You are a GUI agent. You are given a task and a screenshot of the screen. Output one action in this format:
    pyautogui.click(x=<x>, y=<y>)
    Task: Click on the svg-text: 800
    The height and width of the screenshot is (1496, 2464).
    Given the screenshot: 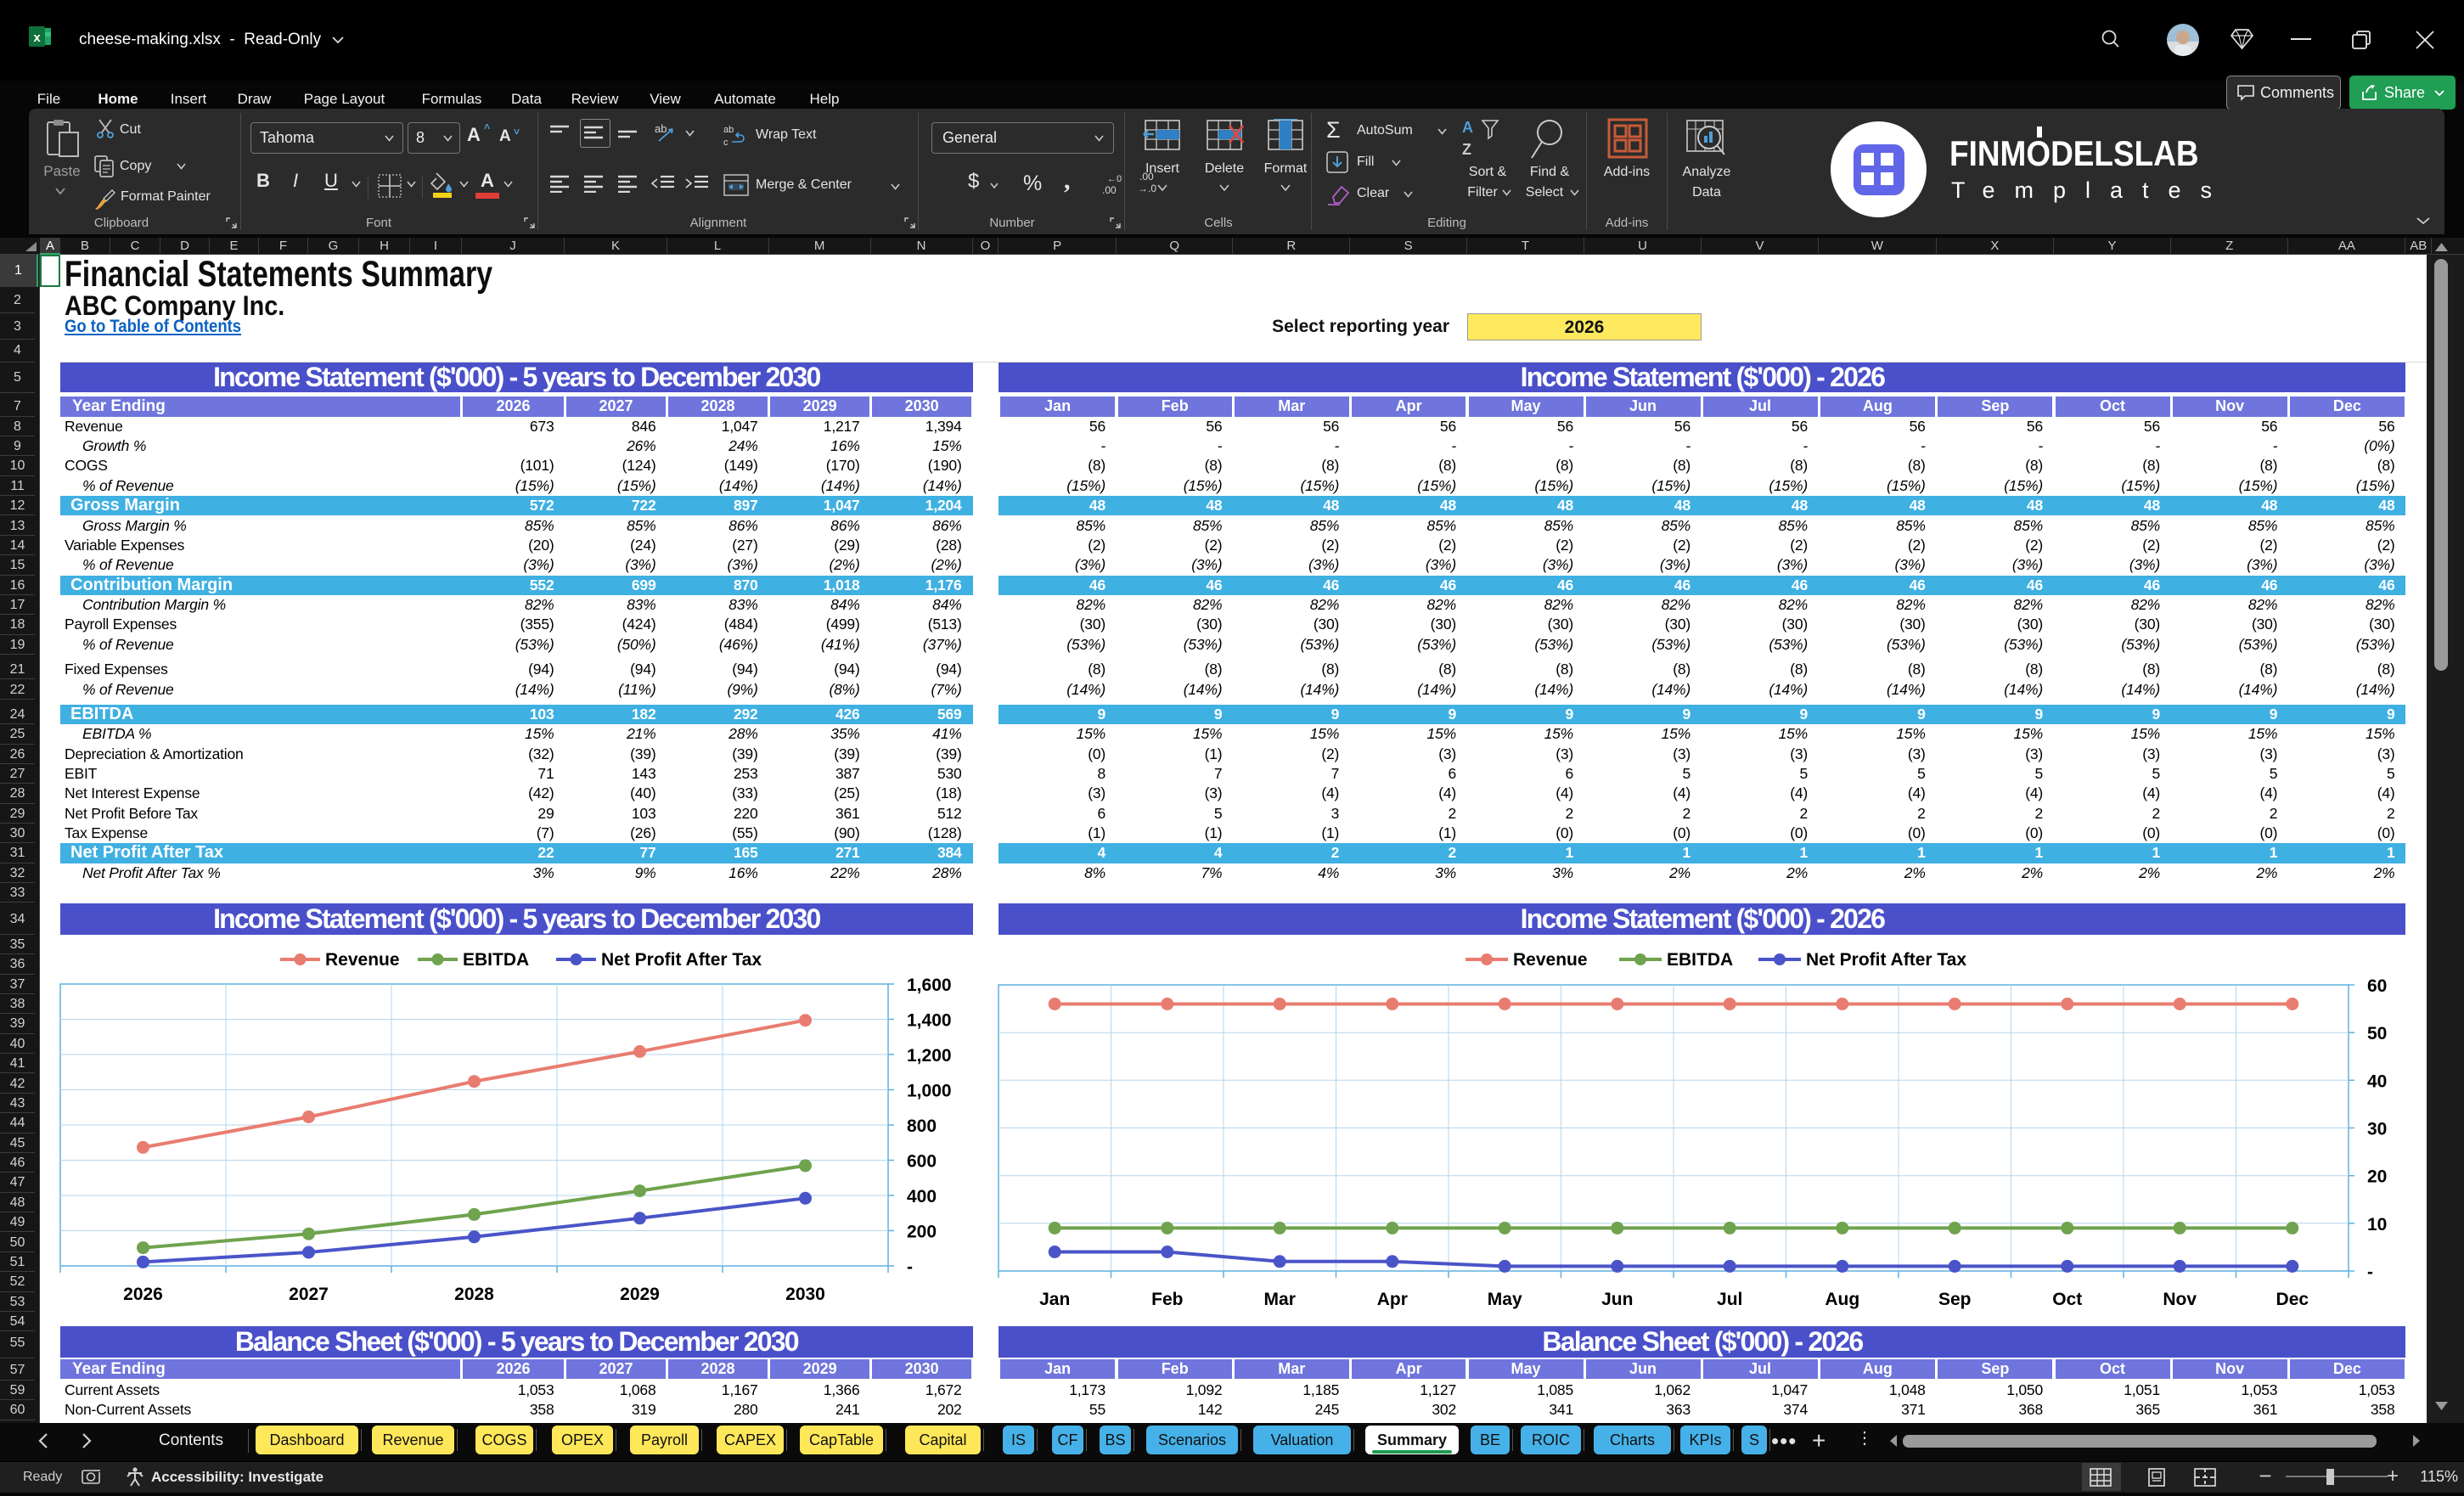 What is the action you would take?
    pyautogui.click(x=922, y=1126)
    